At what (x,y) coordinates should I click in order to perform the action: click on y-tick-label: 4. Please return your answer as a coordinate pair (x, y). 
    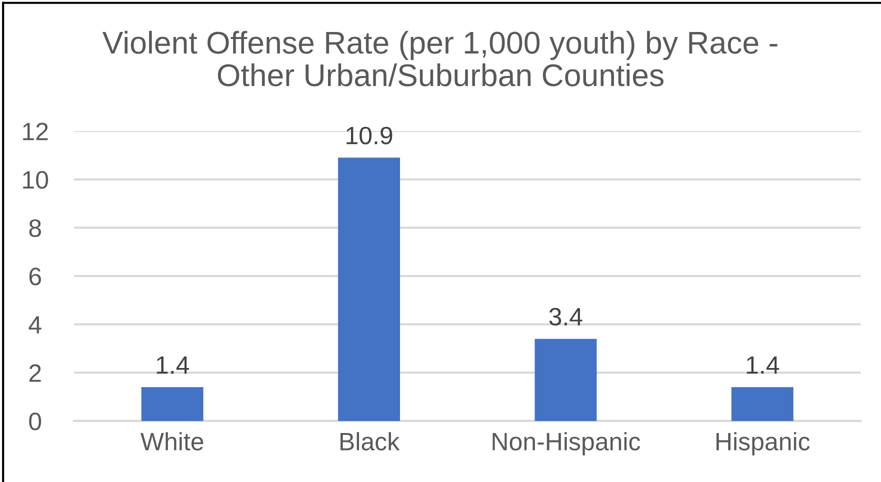
    Looking at the image, I should click on (35, 325).